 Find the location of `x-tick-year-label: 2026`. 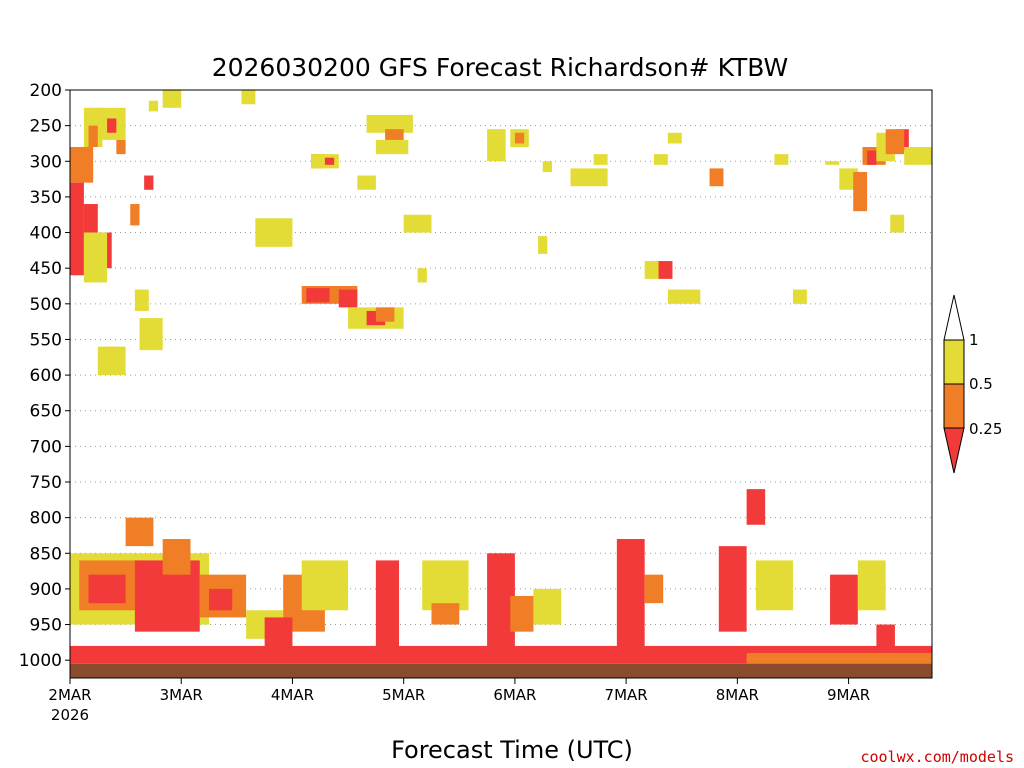

x-tick-year-label: 2026 is located at coordinates (70, 715).